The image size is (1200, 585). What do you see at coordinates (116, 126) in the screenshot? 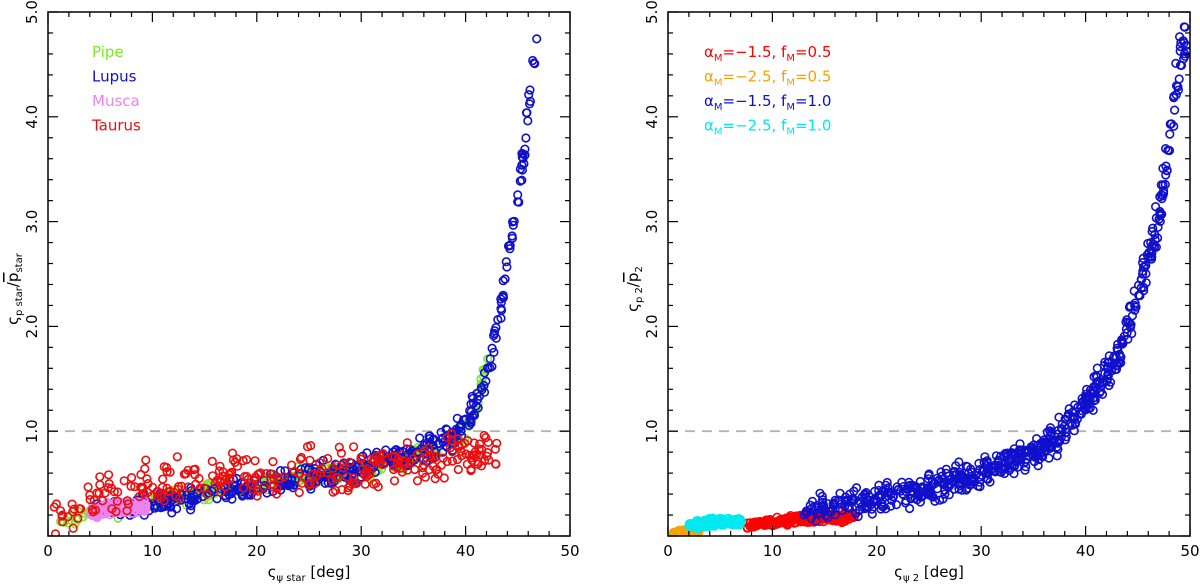
I see `legend-entry: Taurus` at bounding box center [116, 126].